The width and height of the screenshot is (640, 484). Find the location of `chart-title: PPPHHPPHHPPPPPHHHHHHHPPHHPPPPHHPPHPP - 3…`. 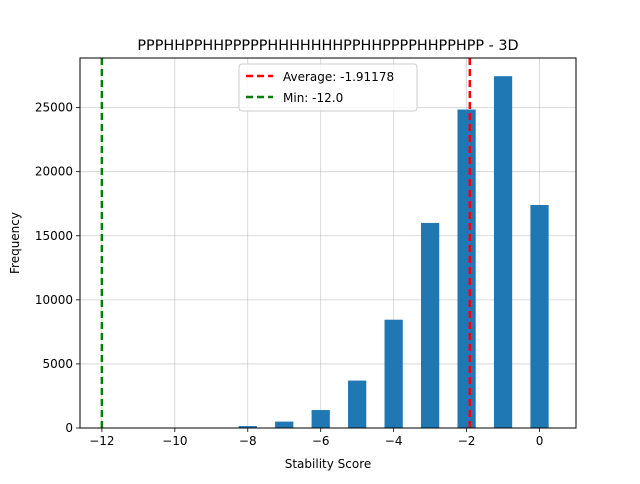

chart-title: PPPHHPPHHPPPPPHHHHHHHPPHHPPPPHHPPHPP - 3… is located at coordinates (327, 46).